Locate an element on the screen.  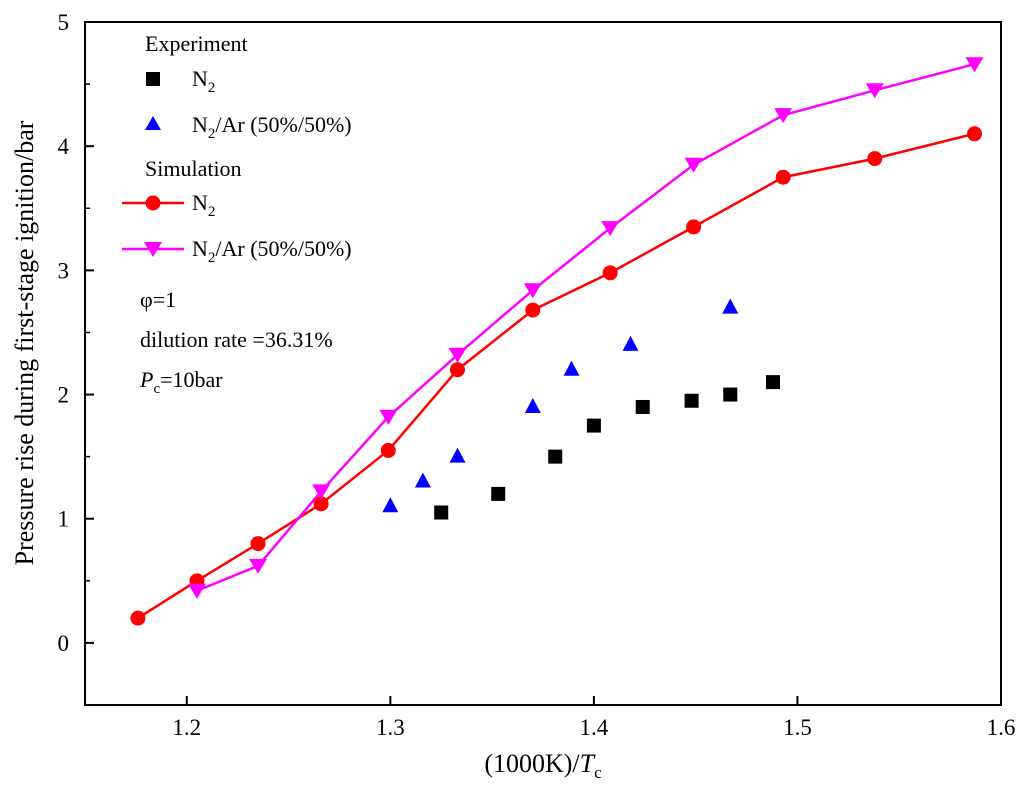
legend-marker-sim-mix is located at coordinates (153, 249).